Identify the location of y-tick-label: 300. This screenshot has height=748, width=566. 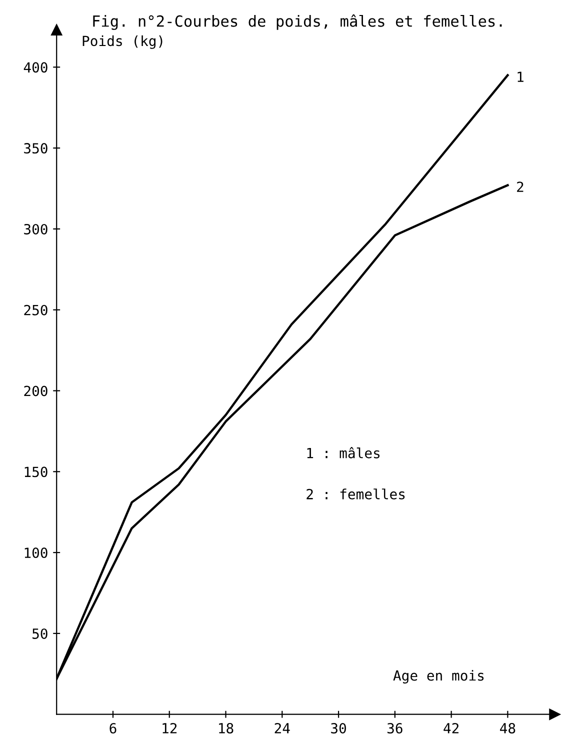
(36, 229).